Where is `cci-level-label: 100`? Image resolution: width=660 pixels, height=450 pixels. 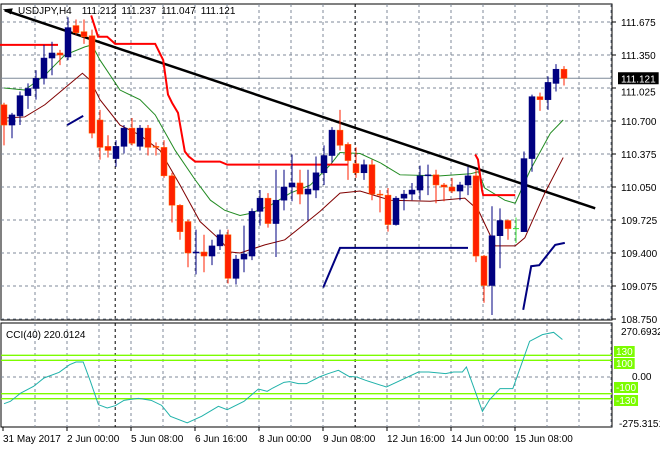 cci-level-label: 100 is located at coordinates (624, 364).